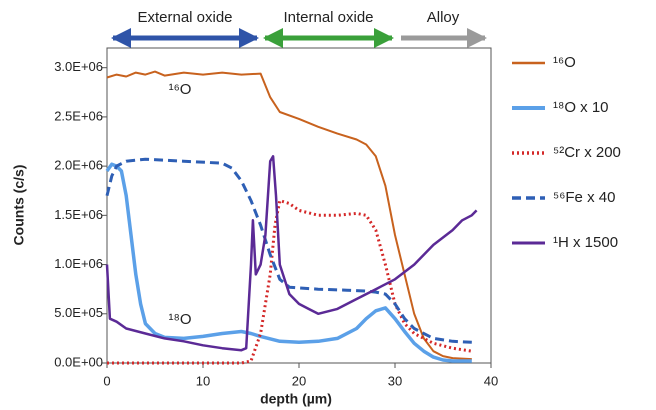  I want to click on y-tick-label: 2.0E+06, so click(78, 165).